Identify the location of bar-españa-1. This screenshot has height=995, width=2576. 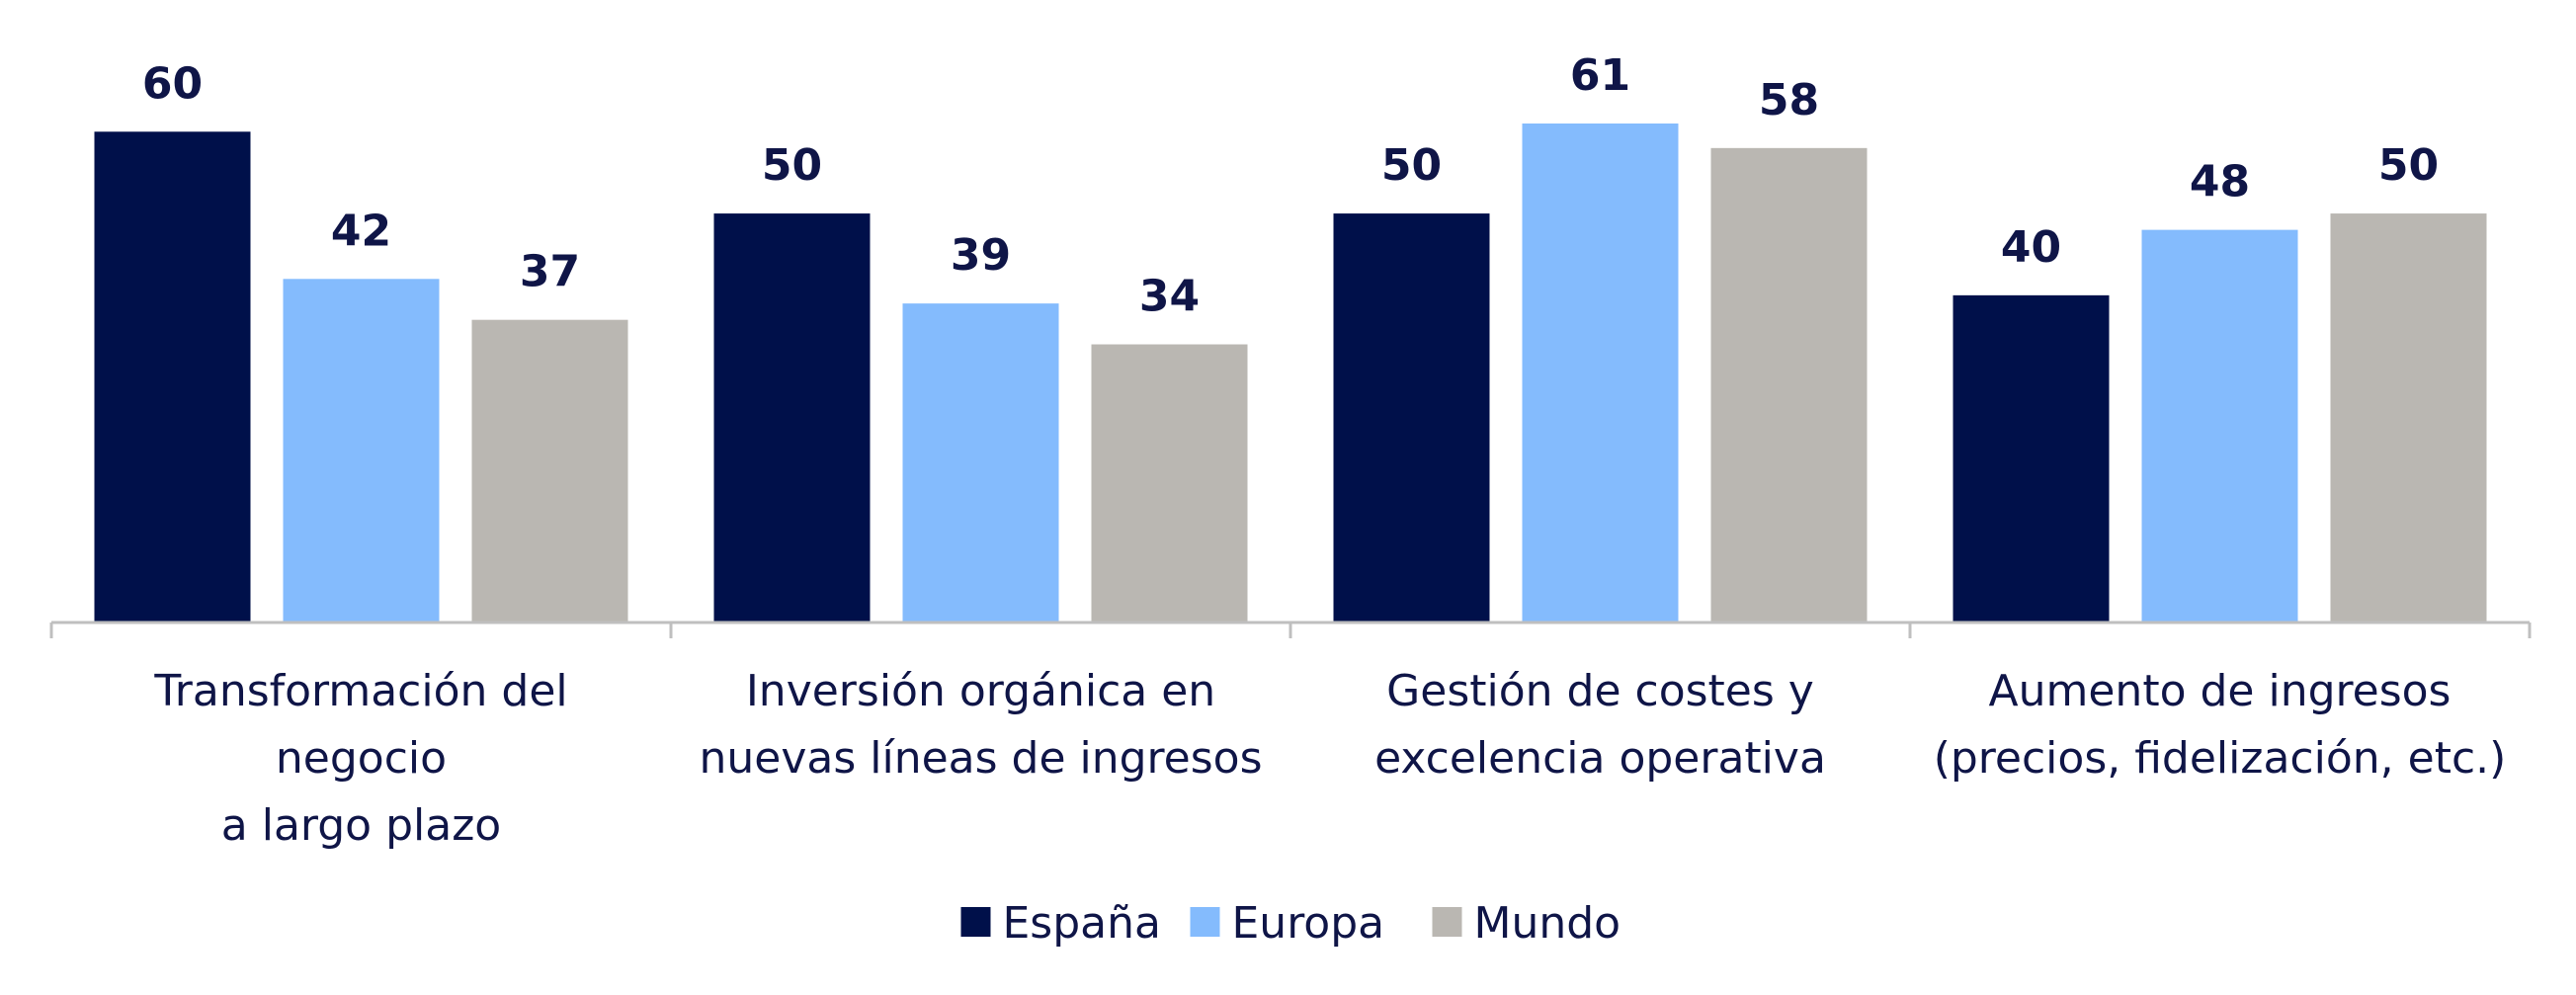
(792, 418).